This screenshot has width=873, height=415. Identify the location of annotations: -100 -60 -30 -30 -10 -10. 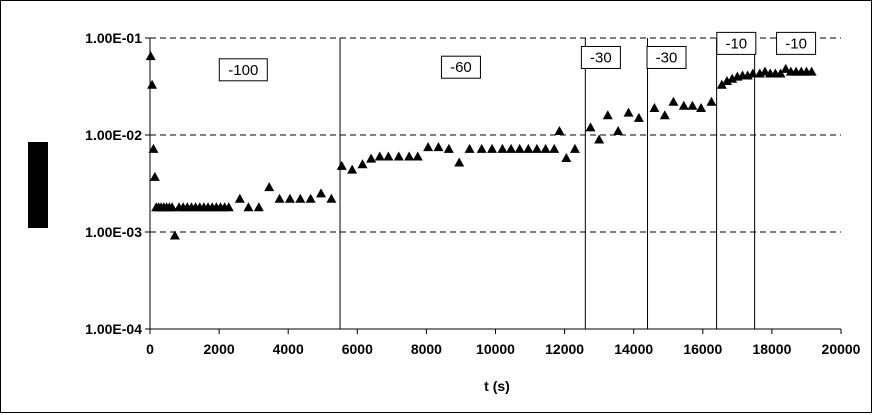
(517, 56).